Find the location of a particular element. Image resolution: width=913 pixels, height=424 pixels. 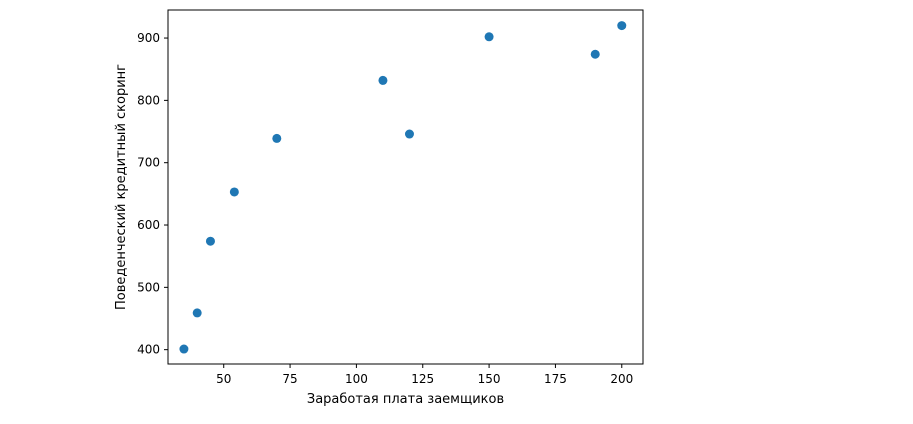

x-tick-label: 100 is located at coordinates (356, 379).